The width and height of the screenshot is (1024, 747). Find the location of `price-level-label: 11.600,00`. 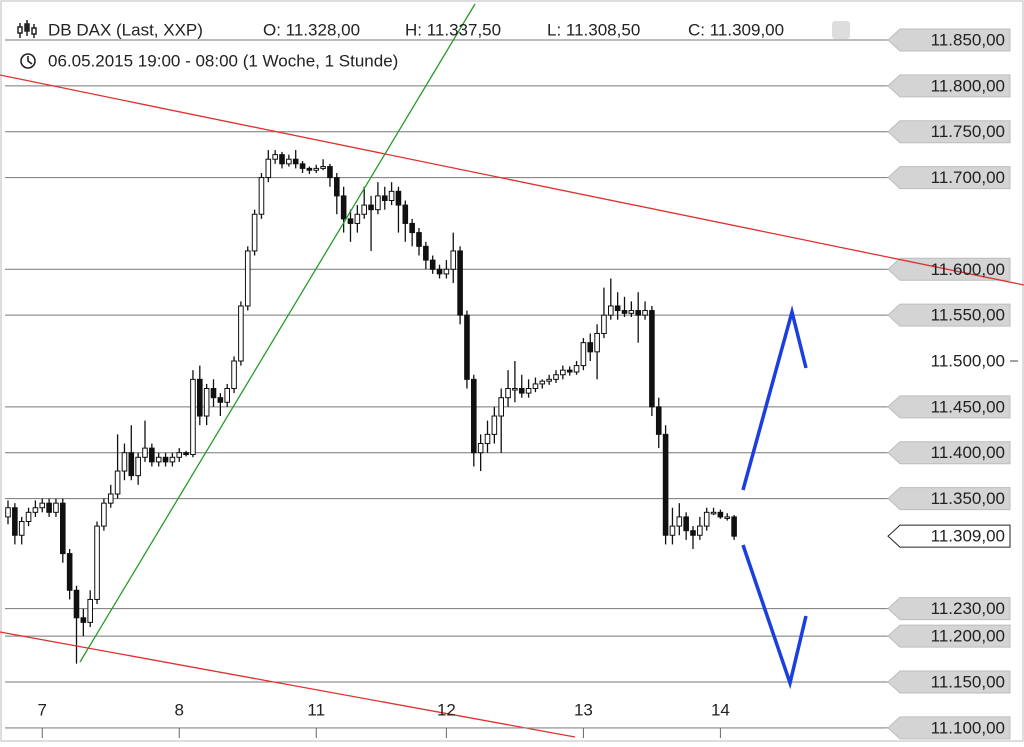

price-level-label: 11.600,00 is located at coordinates (968, 269).